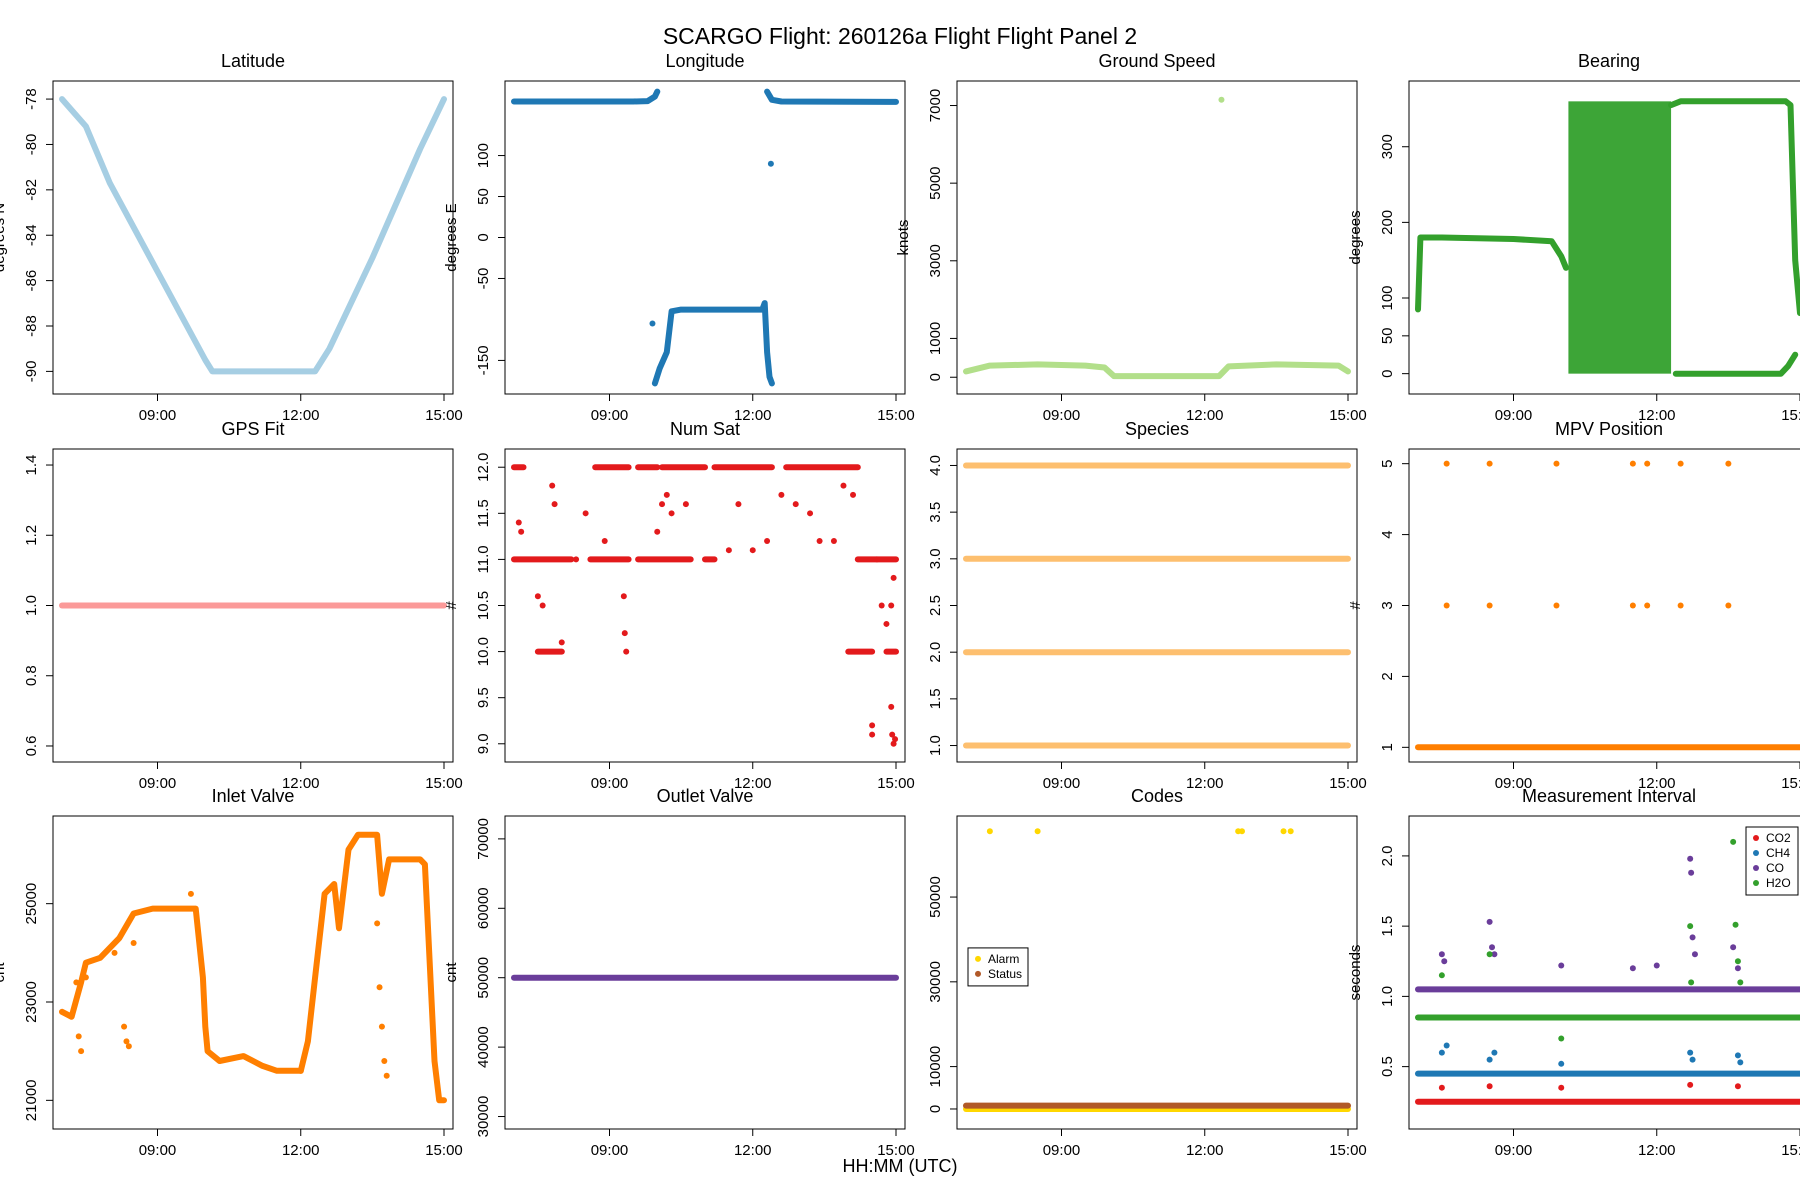 Image resolution: width=1800 pixels, height=1200 pixels. Describe the element at coordinates (31, 281) in the screenshot. I see `latitude-ytick-label: -86` at that location.